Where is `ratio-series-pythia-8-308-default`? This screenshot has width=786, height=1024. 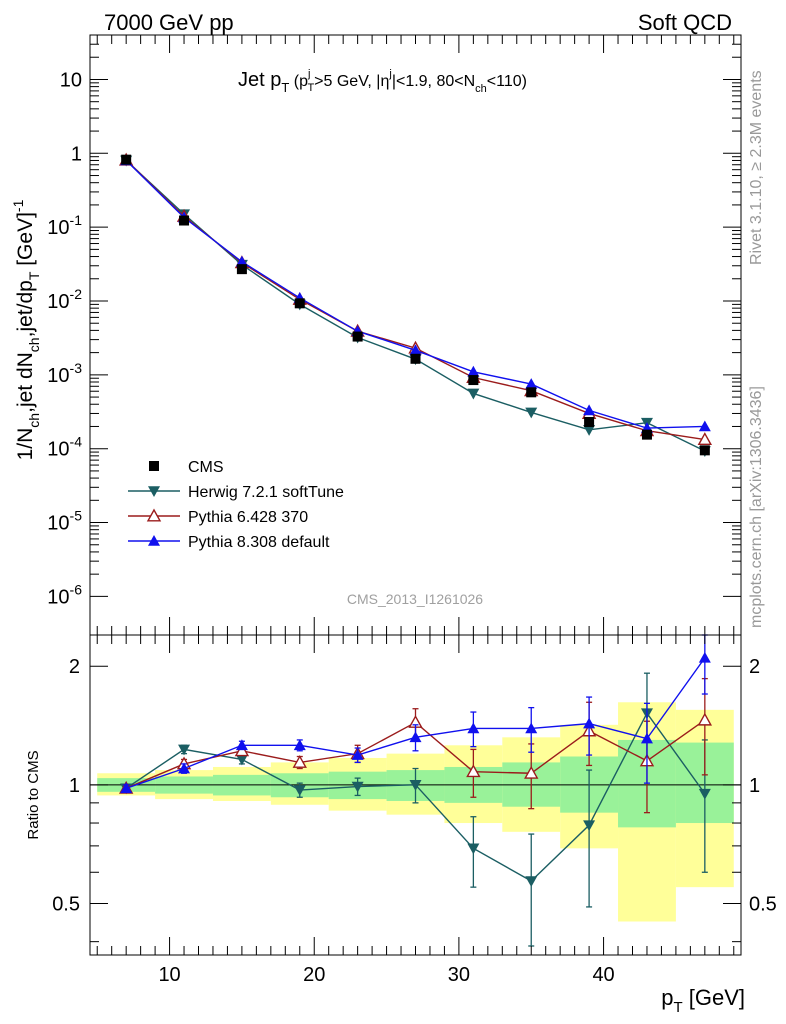 ratio-series-pythia-8-308-default is located at coordinates (415, 714).